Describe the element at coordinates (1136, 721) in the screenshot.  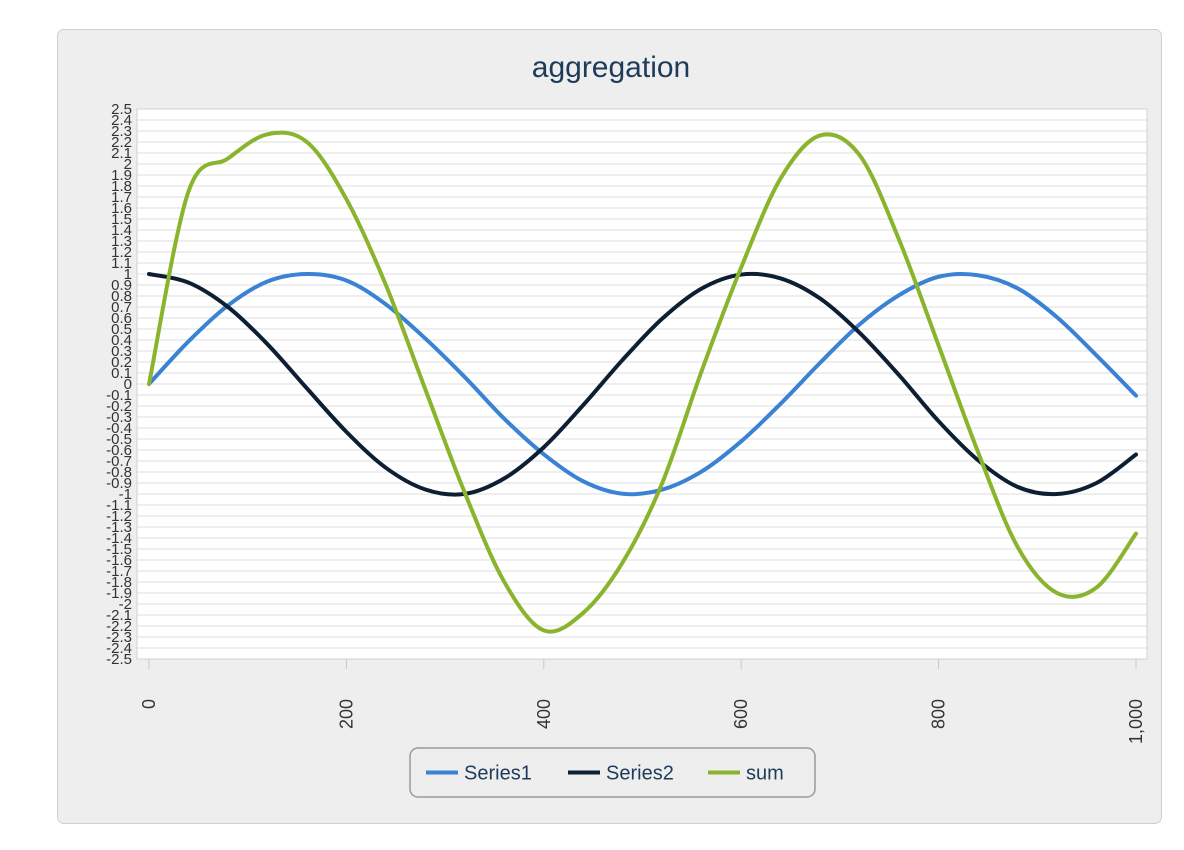
I see `x-tick-label: 1,000` at that location.